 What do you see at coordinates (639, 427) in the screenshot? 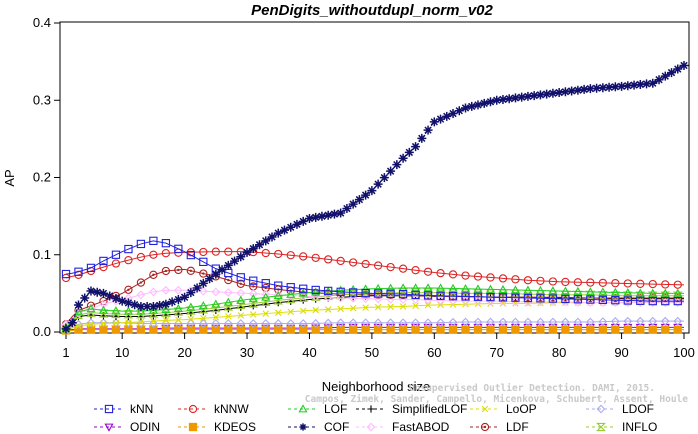
I see `legend-label: INFLO` at bounding box center [639, 427].